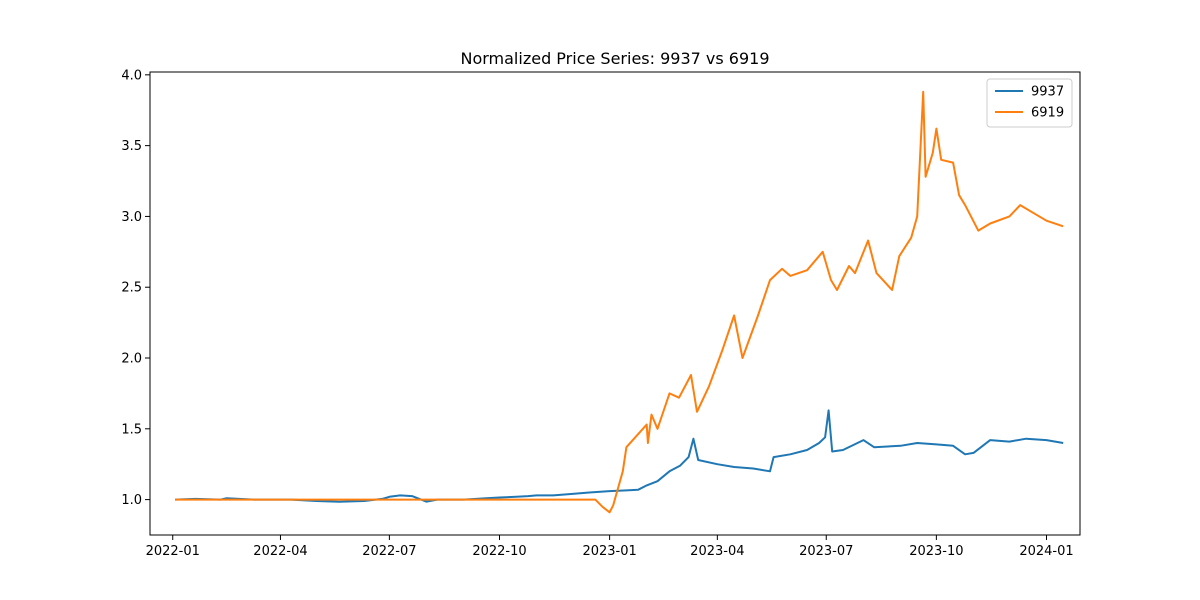 This screenshot has width=1200, height=600. Describe the element at coordinates (609, 551) in the screenshot. I see `x-tick-label: 2023-01` at that location.